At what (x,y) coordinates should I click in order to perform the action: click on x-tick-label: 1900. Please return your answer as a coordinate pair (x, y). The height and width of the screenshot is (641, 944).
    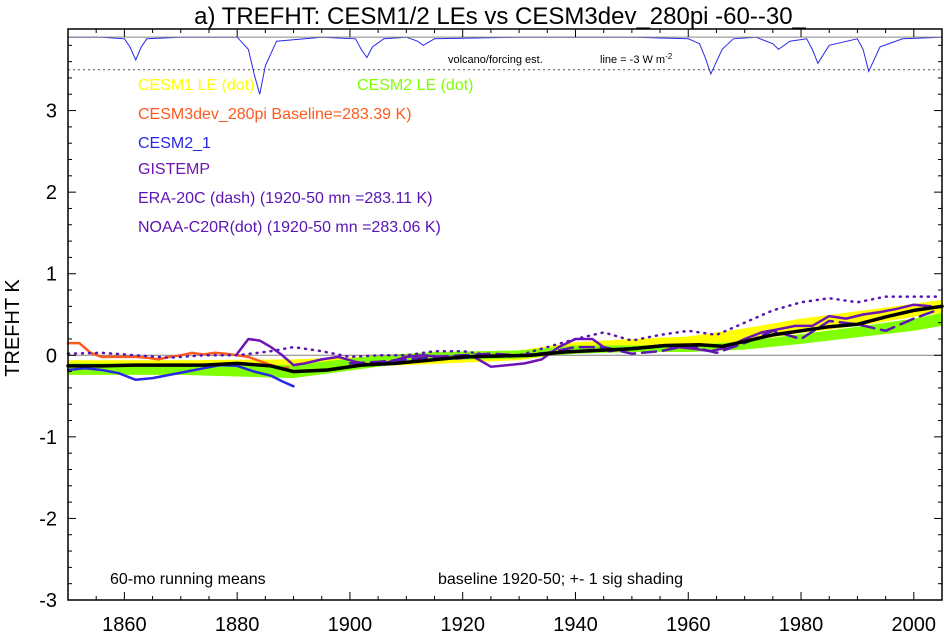
    Looking at the image, I should click on (350, 625).